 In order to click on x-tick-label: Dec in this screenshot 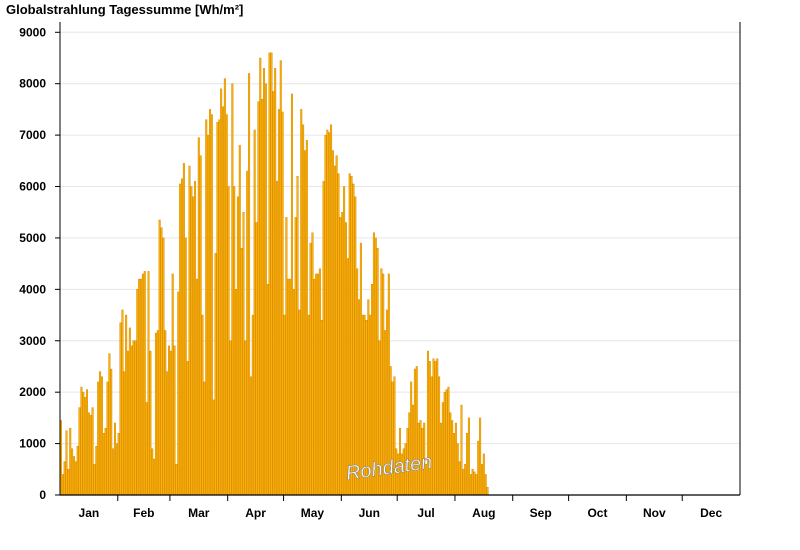, I will do `click(711, 513)`.